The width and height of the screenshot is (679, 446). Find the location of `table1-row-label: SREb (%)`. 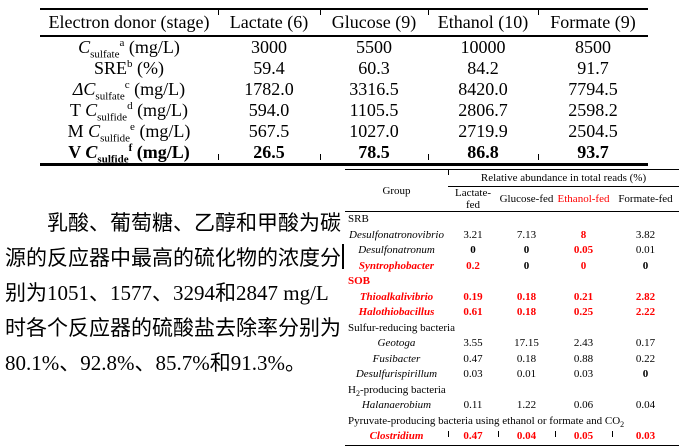

table1-row-label: SREb (%) is located at coordinates (129, 68).